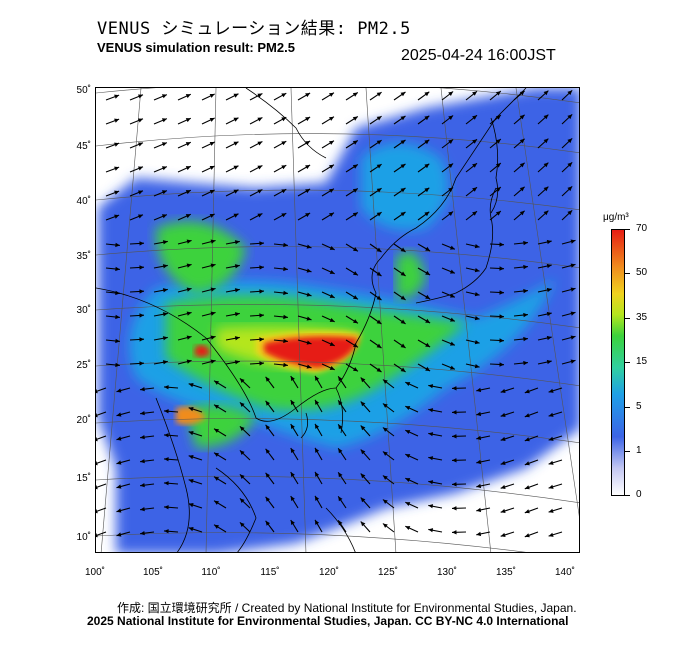  Describe the element at coordinates (83, 256) in the screenshot. I see `latitude-label: 35˚` at that location.